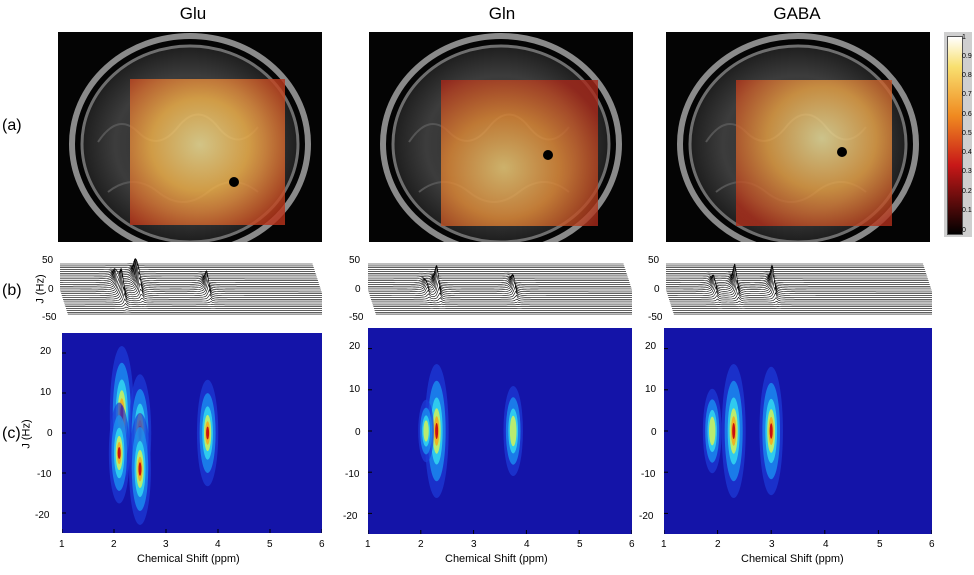  What do you see at coordinates (11, 433) in the screenshot?
I see `row-label-c: (c)` at bounding box center [11, 433].